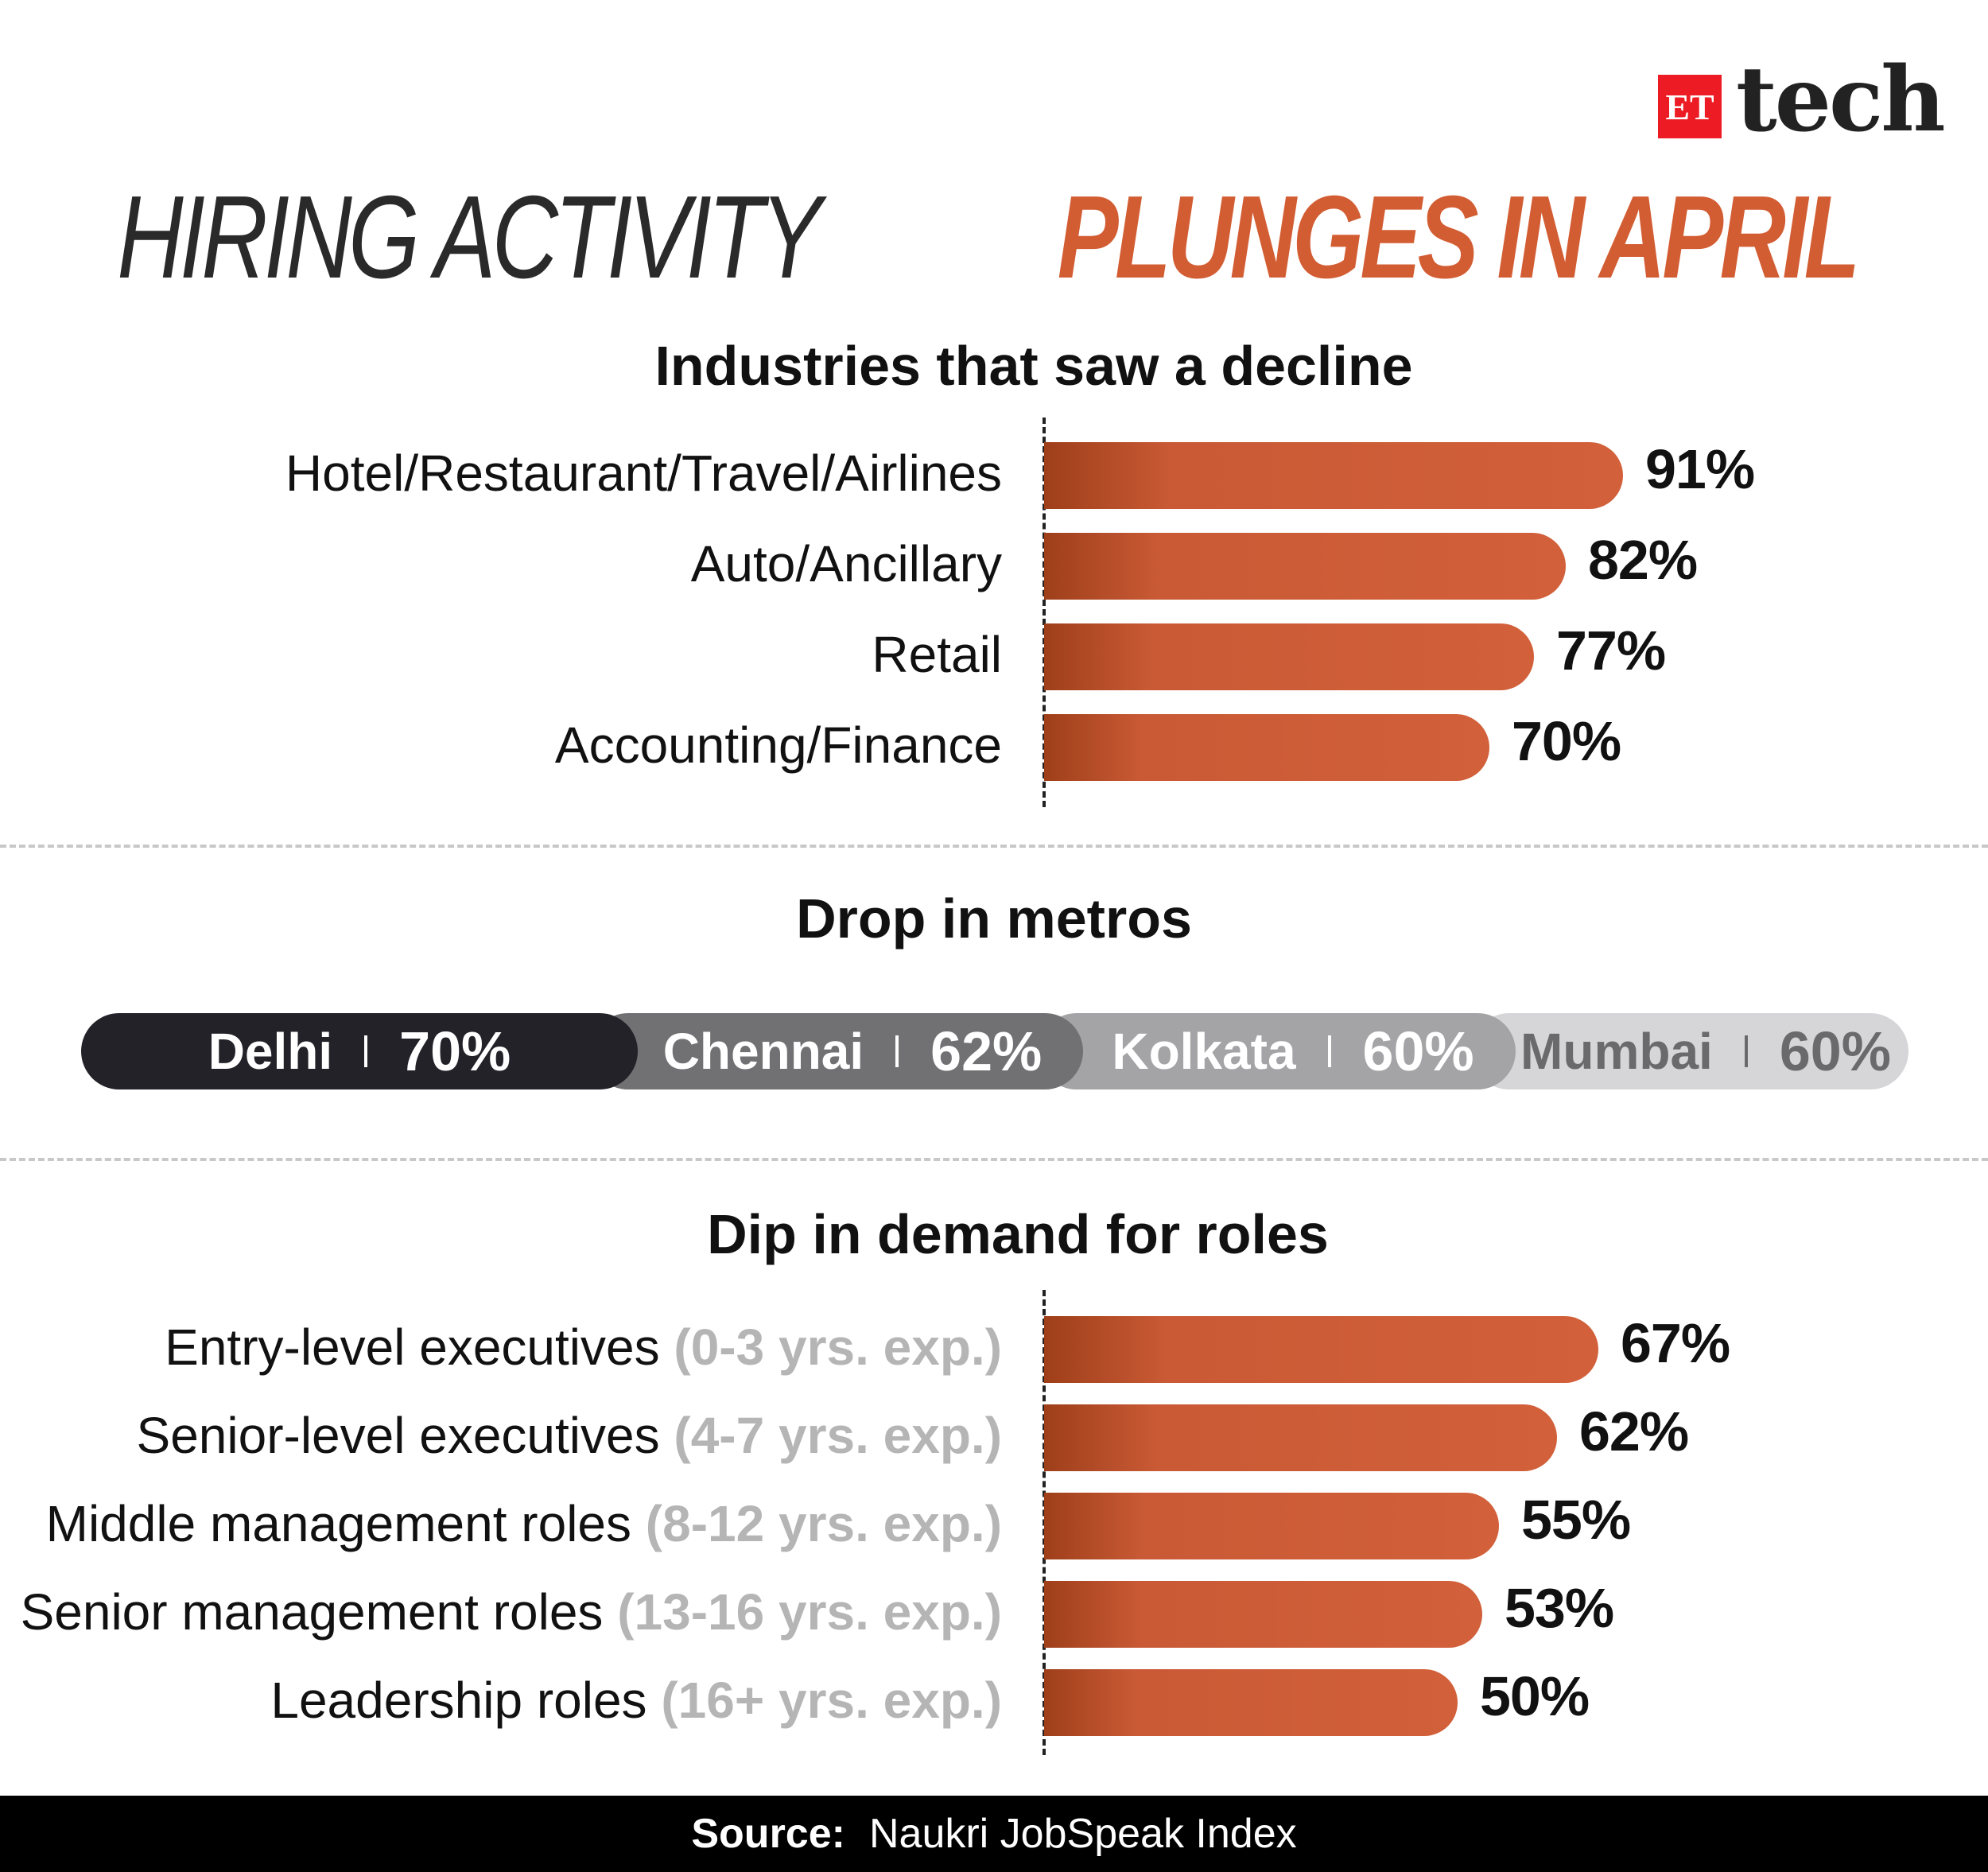 The image size is (1988, 1872). What do you see at coordinates (469, 238) in the screenshot?
I see `title-part-1: HIRING ACTIVITY` at bounding box center [469, 238].